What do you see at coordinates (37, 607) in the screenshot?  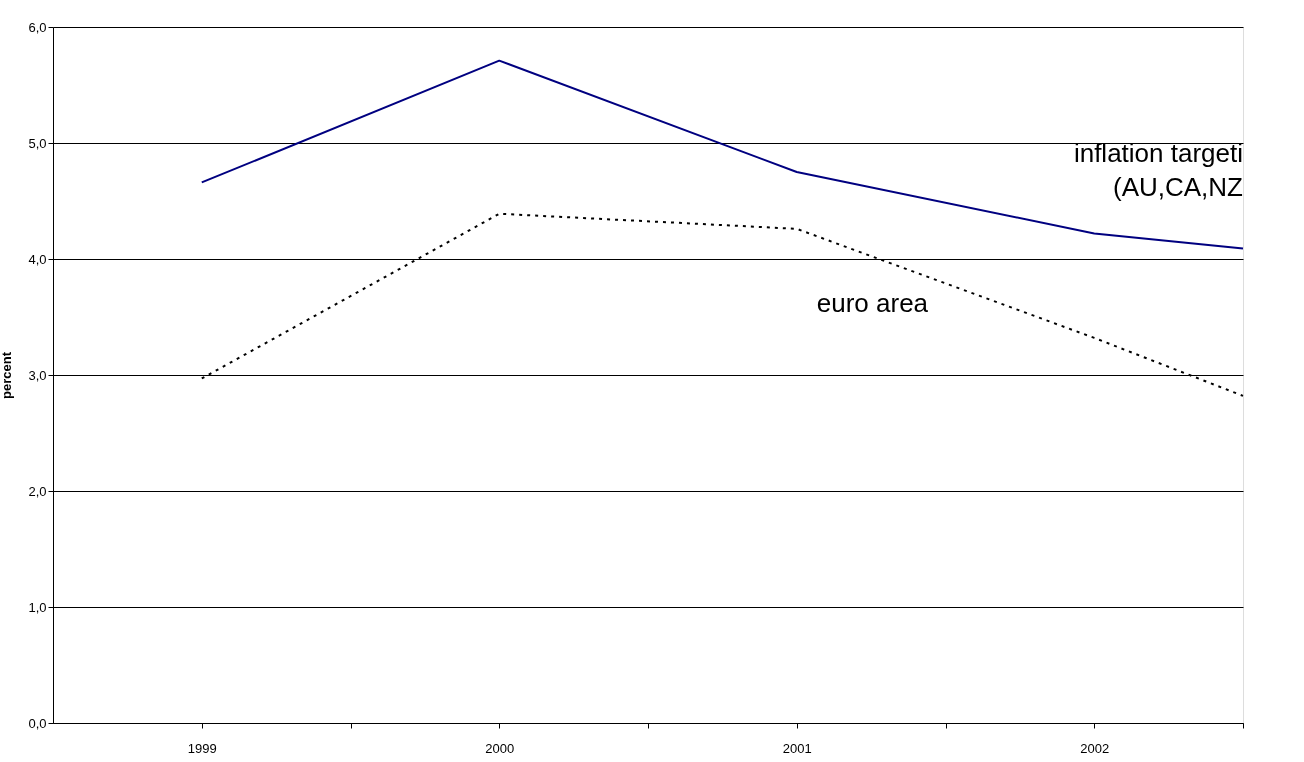 I see `y-tick-label: 1,0` at bounding box center [37, 607].